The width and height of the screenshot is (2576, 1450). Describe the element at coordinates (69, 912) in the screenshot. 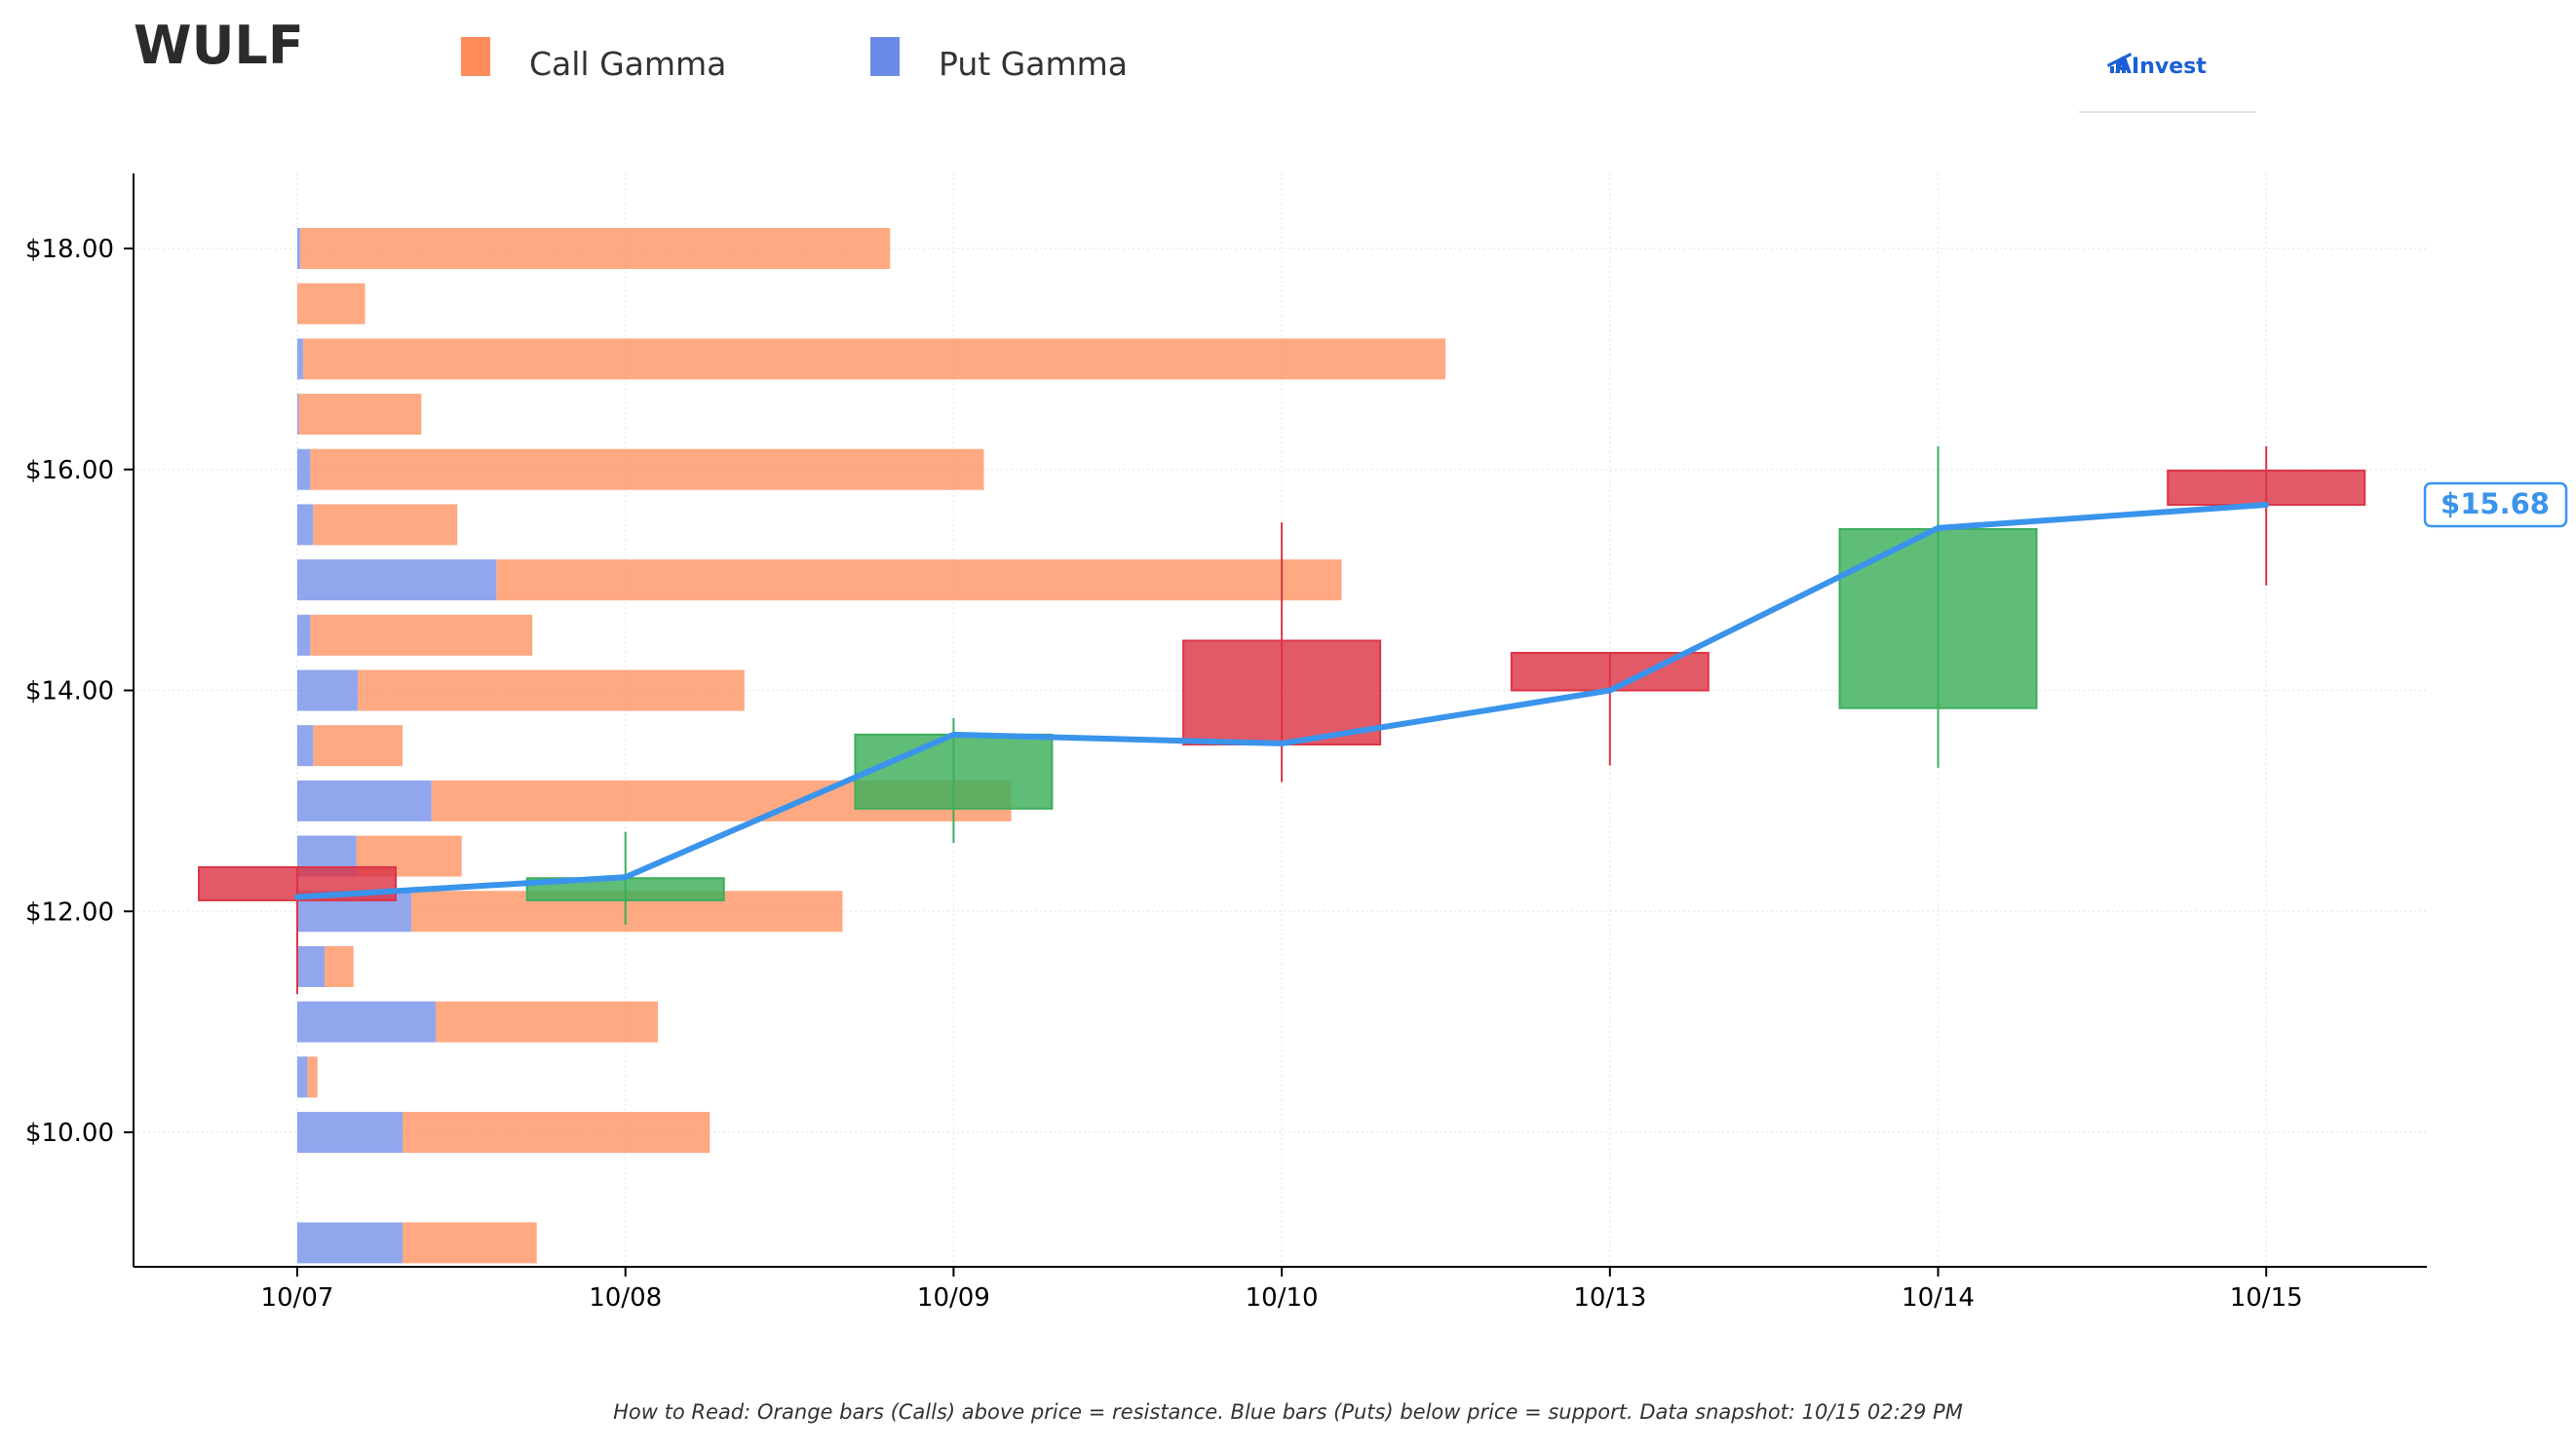

I see `y-tick-label: $12.00` at that location.